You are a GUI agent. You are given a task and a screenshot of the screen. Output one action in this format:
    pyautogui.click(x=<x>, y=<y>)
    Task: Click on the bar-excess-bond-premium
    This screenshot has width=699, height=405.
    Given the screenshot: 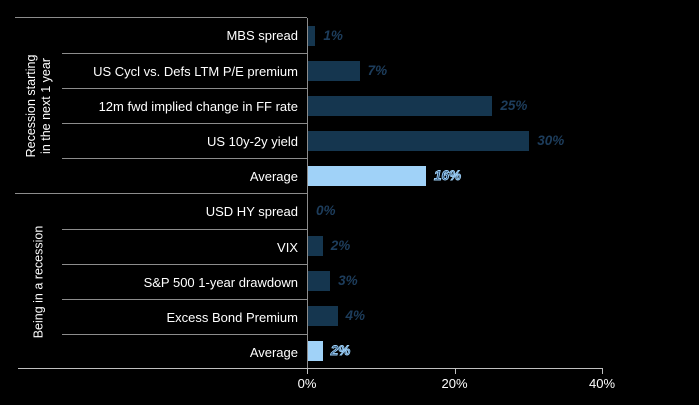 What is the action you would take?
    pyautogui.click(x=323, y=315)
    